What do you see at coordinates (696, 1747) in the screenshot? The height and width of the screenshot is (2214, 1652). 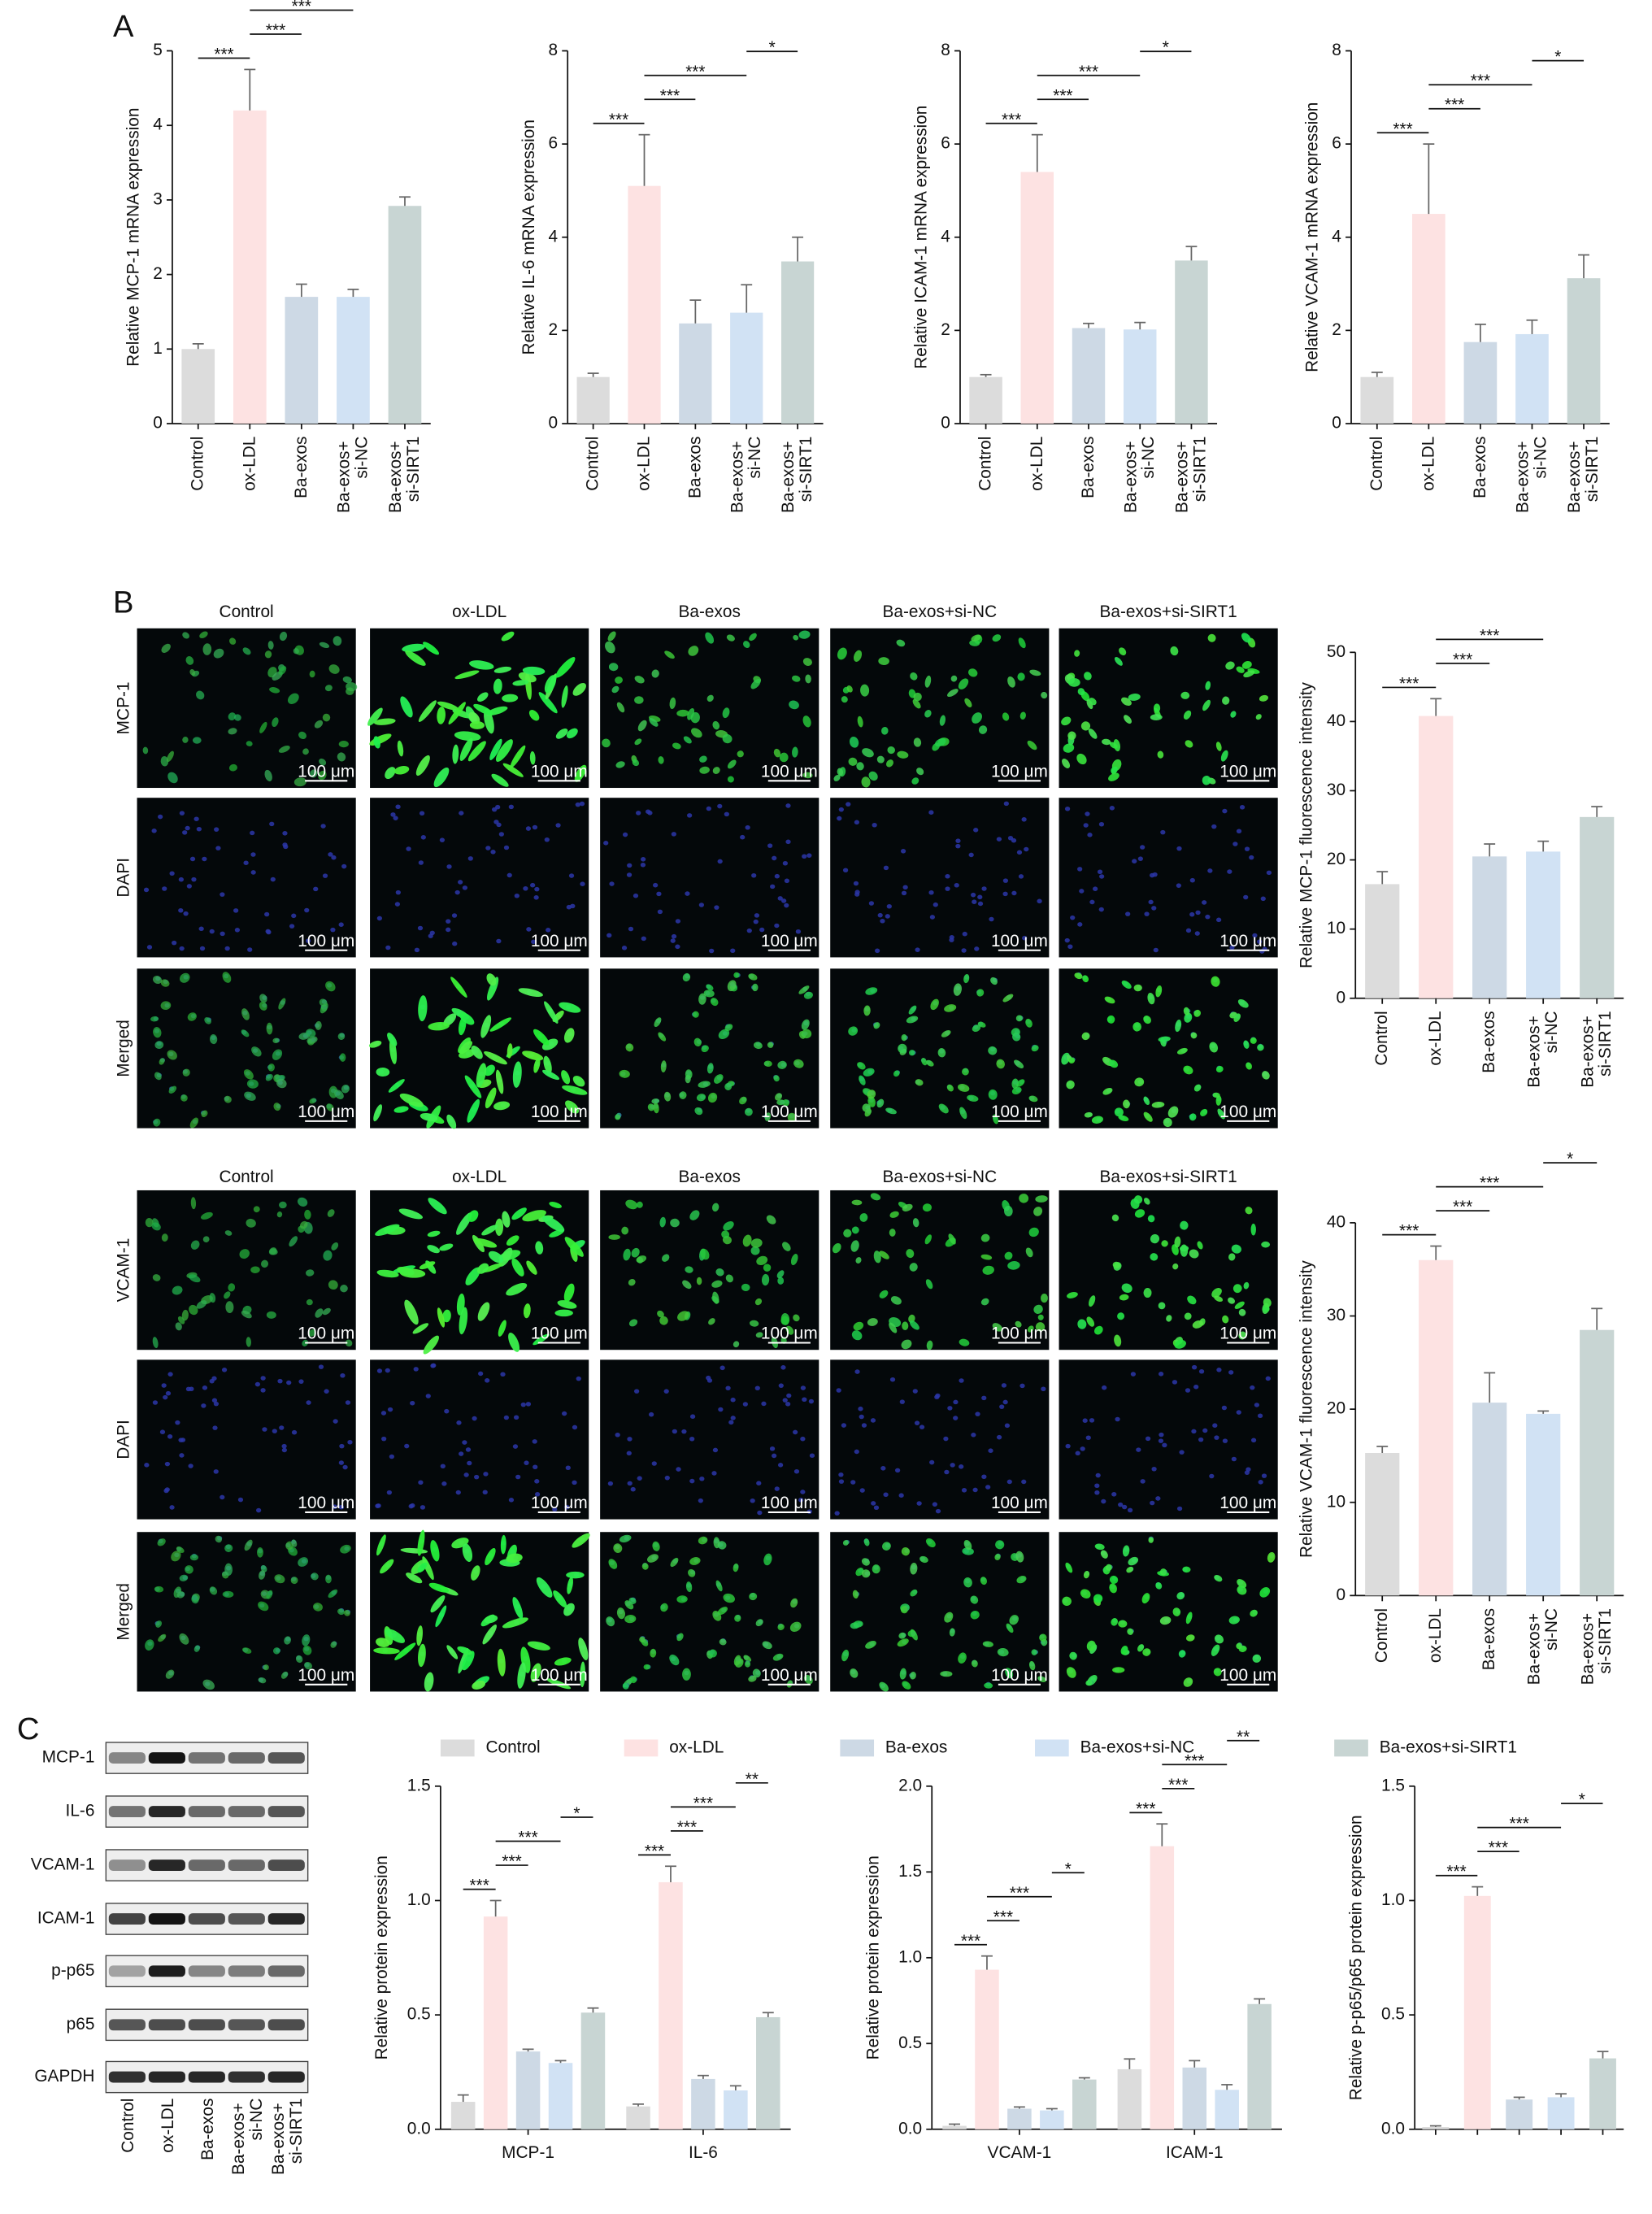 I see `legend-label: ox-LDL` at bounding box center [696, 1747].